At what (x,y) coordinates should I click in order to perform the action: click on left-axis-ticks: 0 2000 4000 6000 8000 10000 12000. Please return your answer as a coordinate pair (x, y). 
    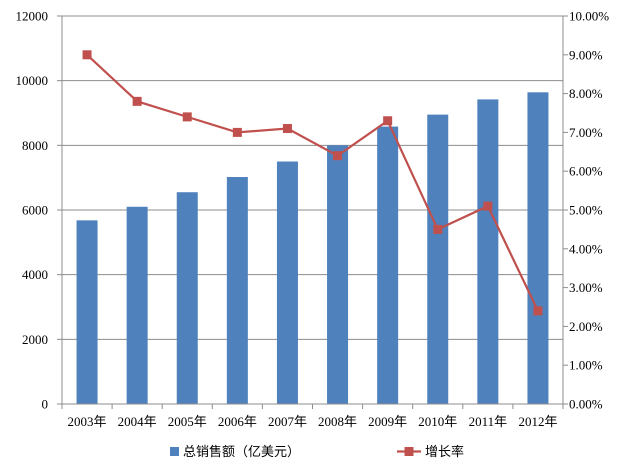
    Looking at the image, I should click on (32, 210).